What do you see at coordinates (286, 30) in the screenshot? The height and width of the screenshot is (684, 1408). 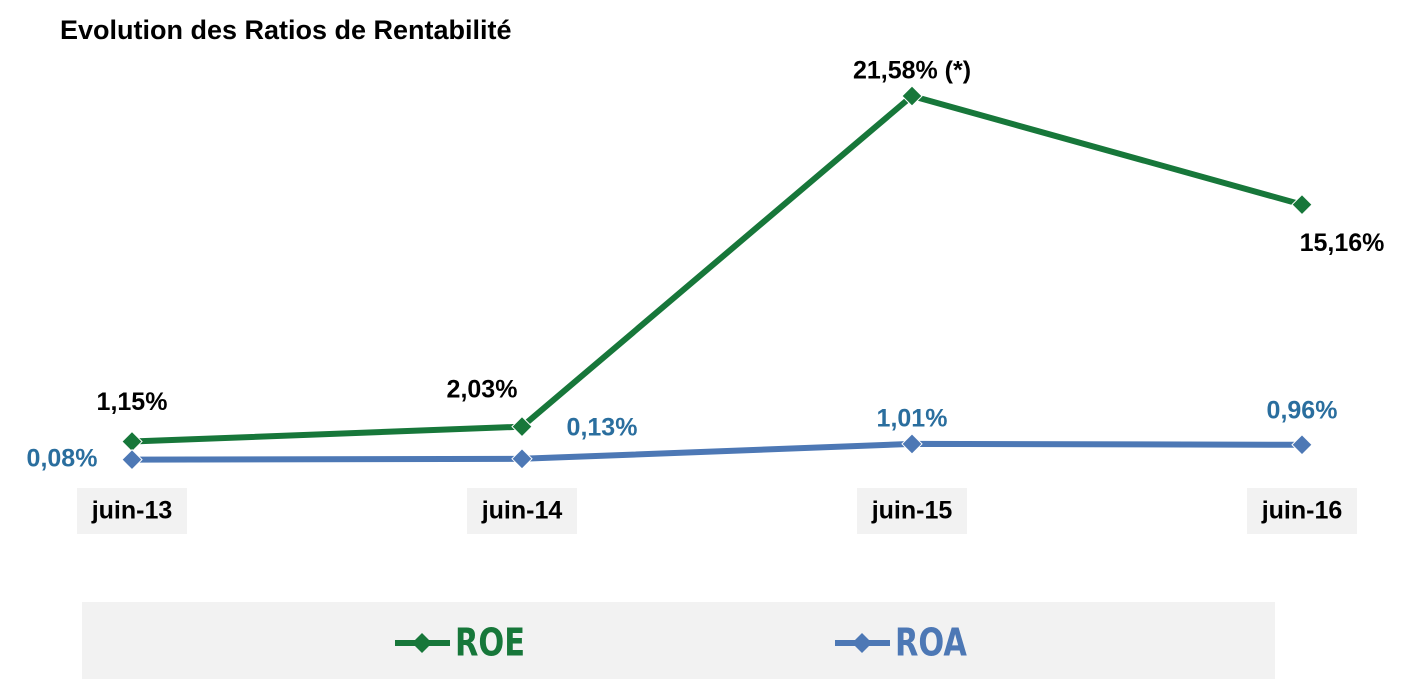 I see `chart-title: Evolution des Ratios de Rentabilité` at bounding box center [286, 30].